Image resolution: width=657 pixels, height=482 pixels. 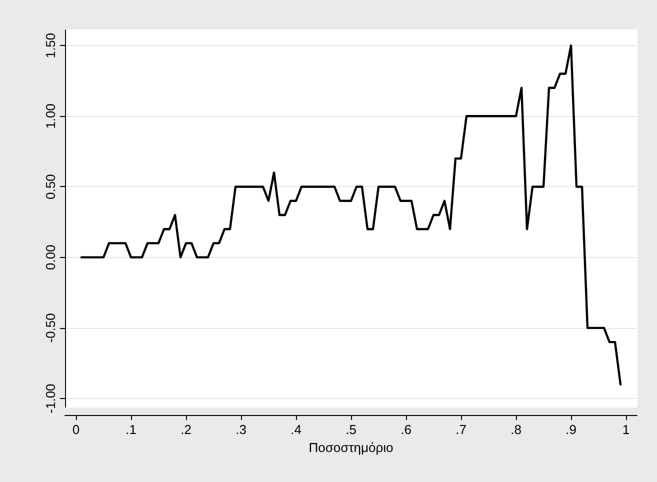 I want to click on x-tick-label: 0, so click(x=76, y=429).